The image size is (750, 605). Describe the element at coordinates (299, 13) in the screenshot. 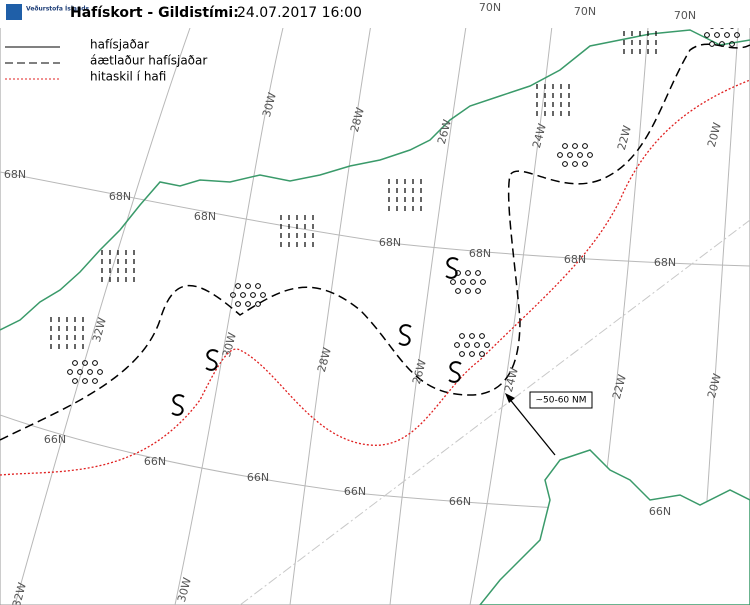

I see `datetime: 24.07.2017 16:00` at that location.